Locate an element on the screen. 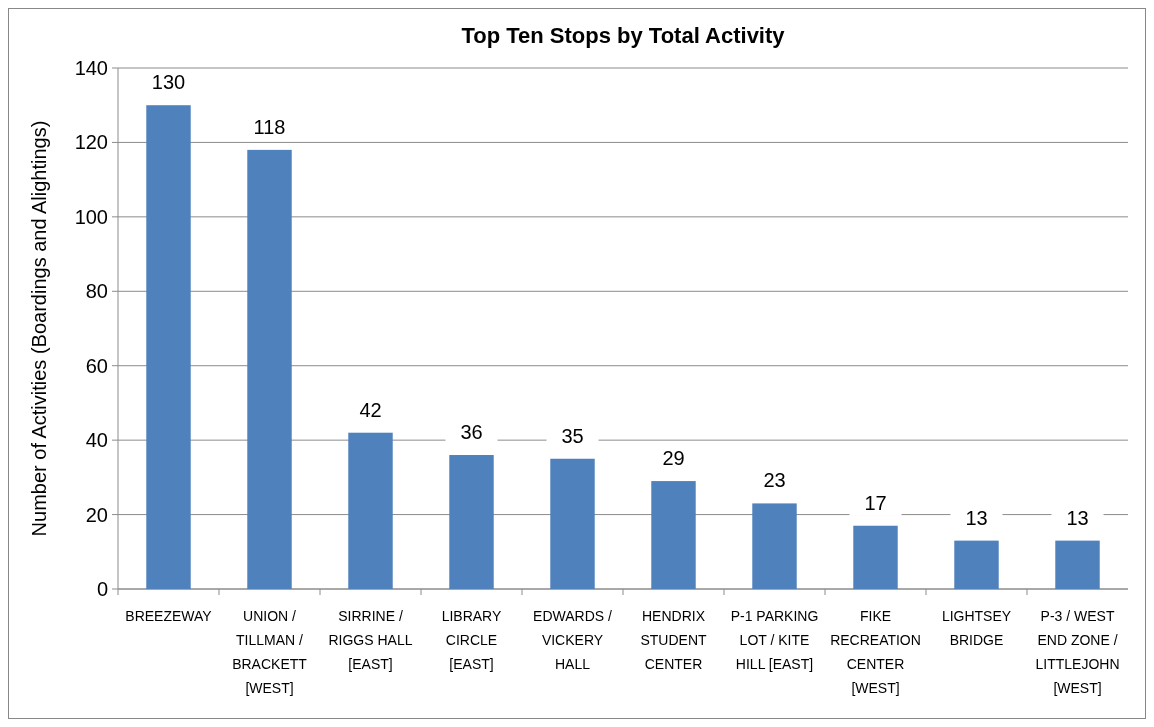  data-label: 130 is located at coordinates (168, 82).